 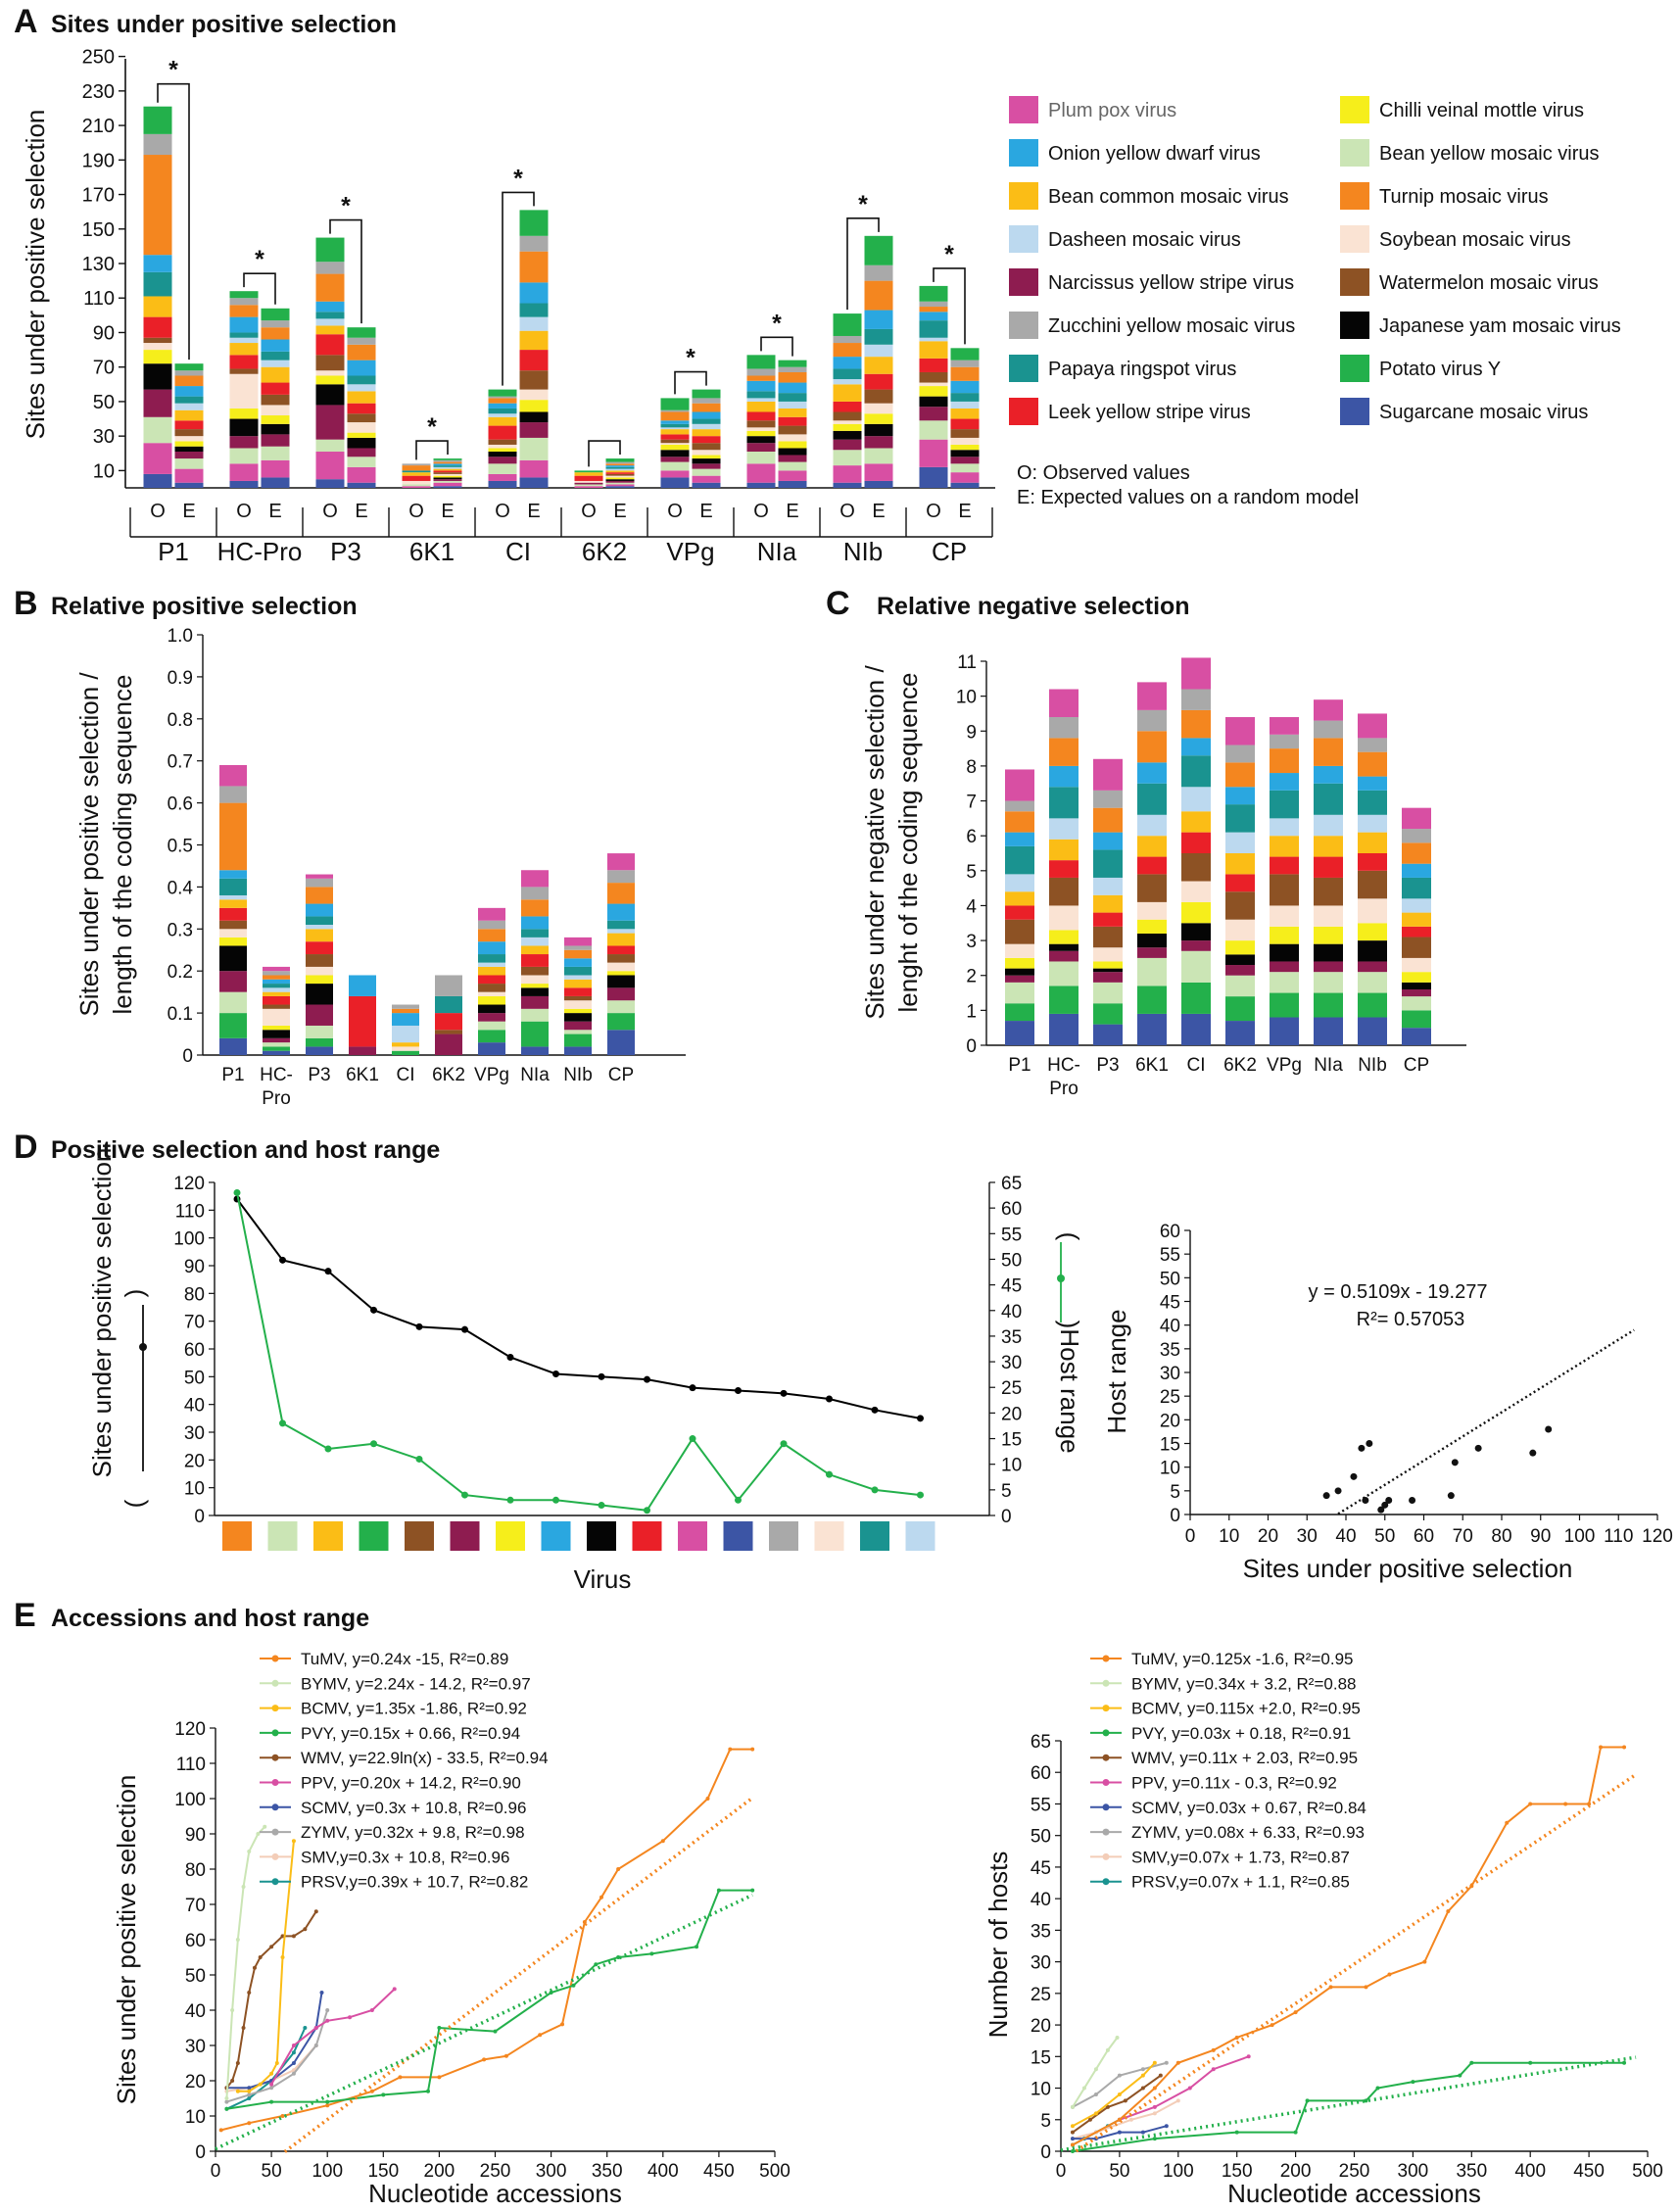 What do you see at coordinates (104, 437) in the screenshot?
I see `y-tick-label: 30` at bounding box center [104, 437].